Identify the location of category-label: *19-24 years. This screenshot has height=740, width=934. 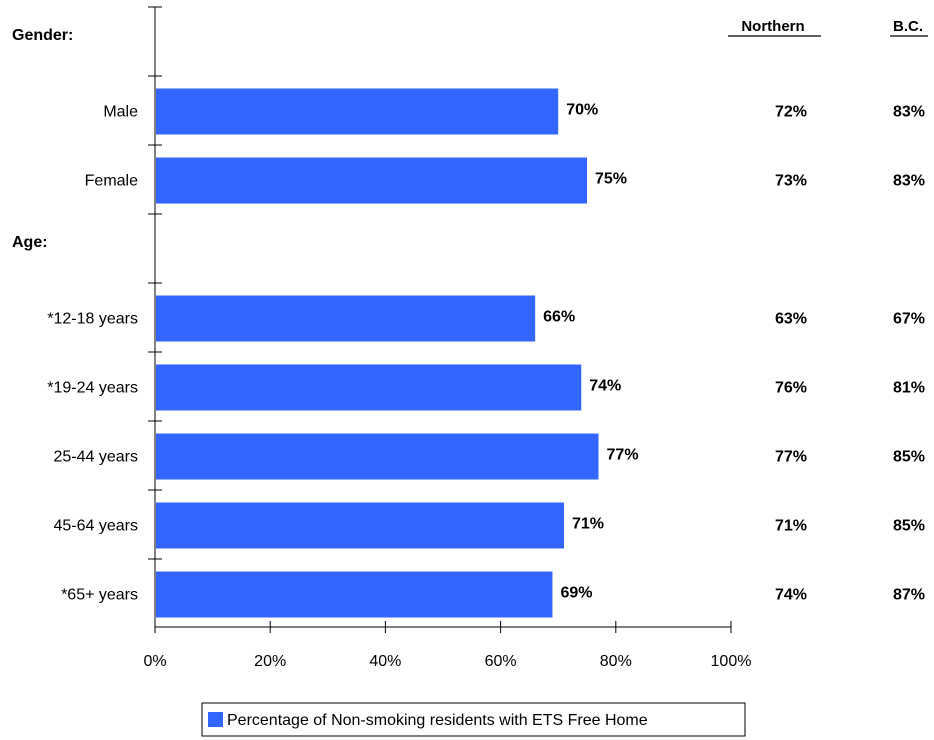
(92, 388).